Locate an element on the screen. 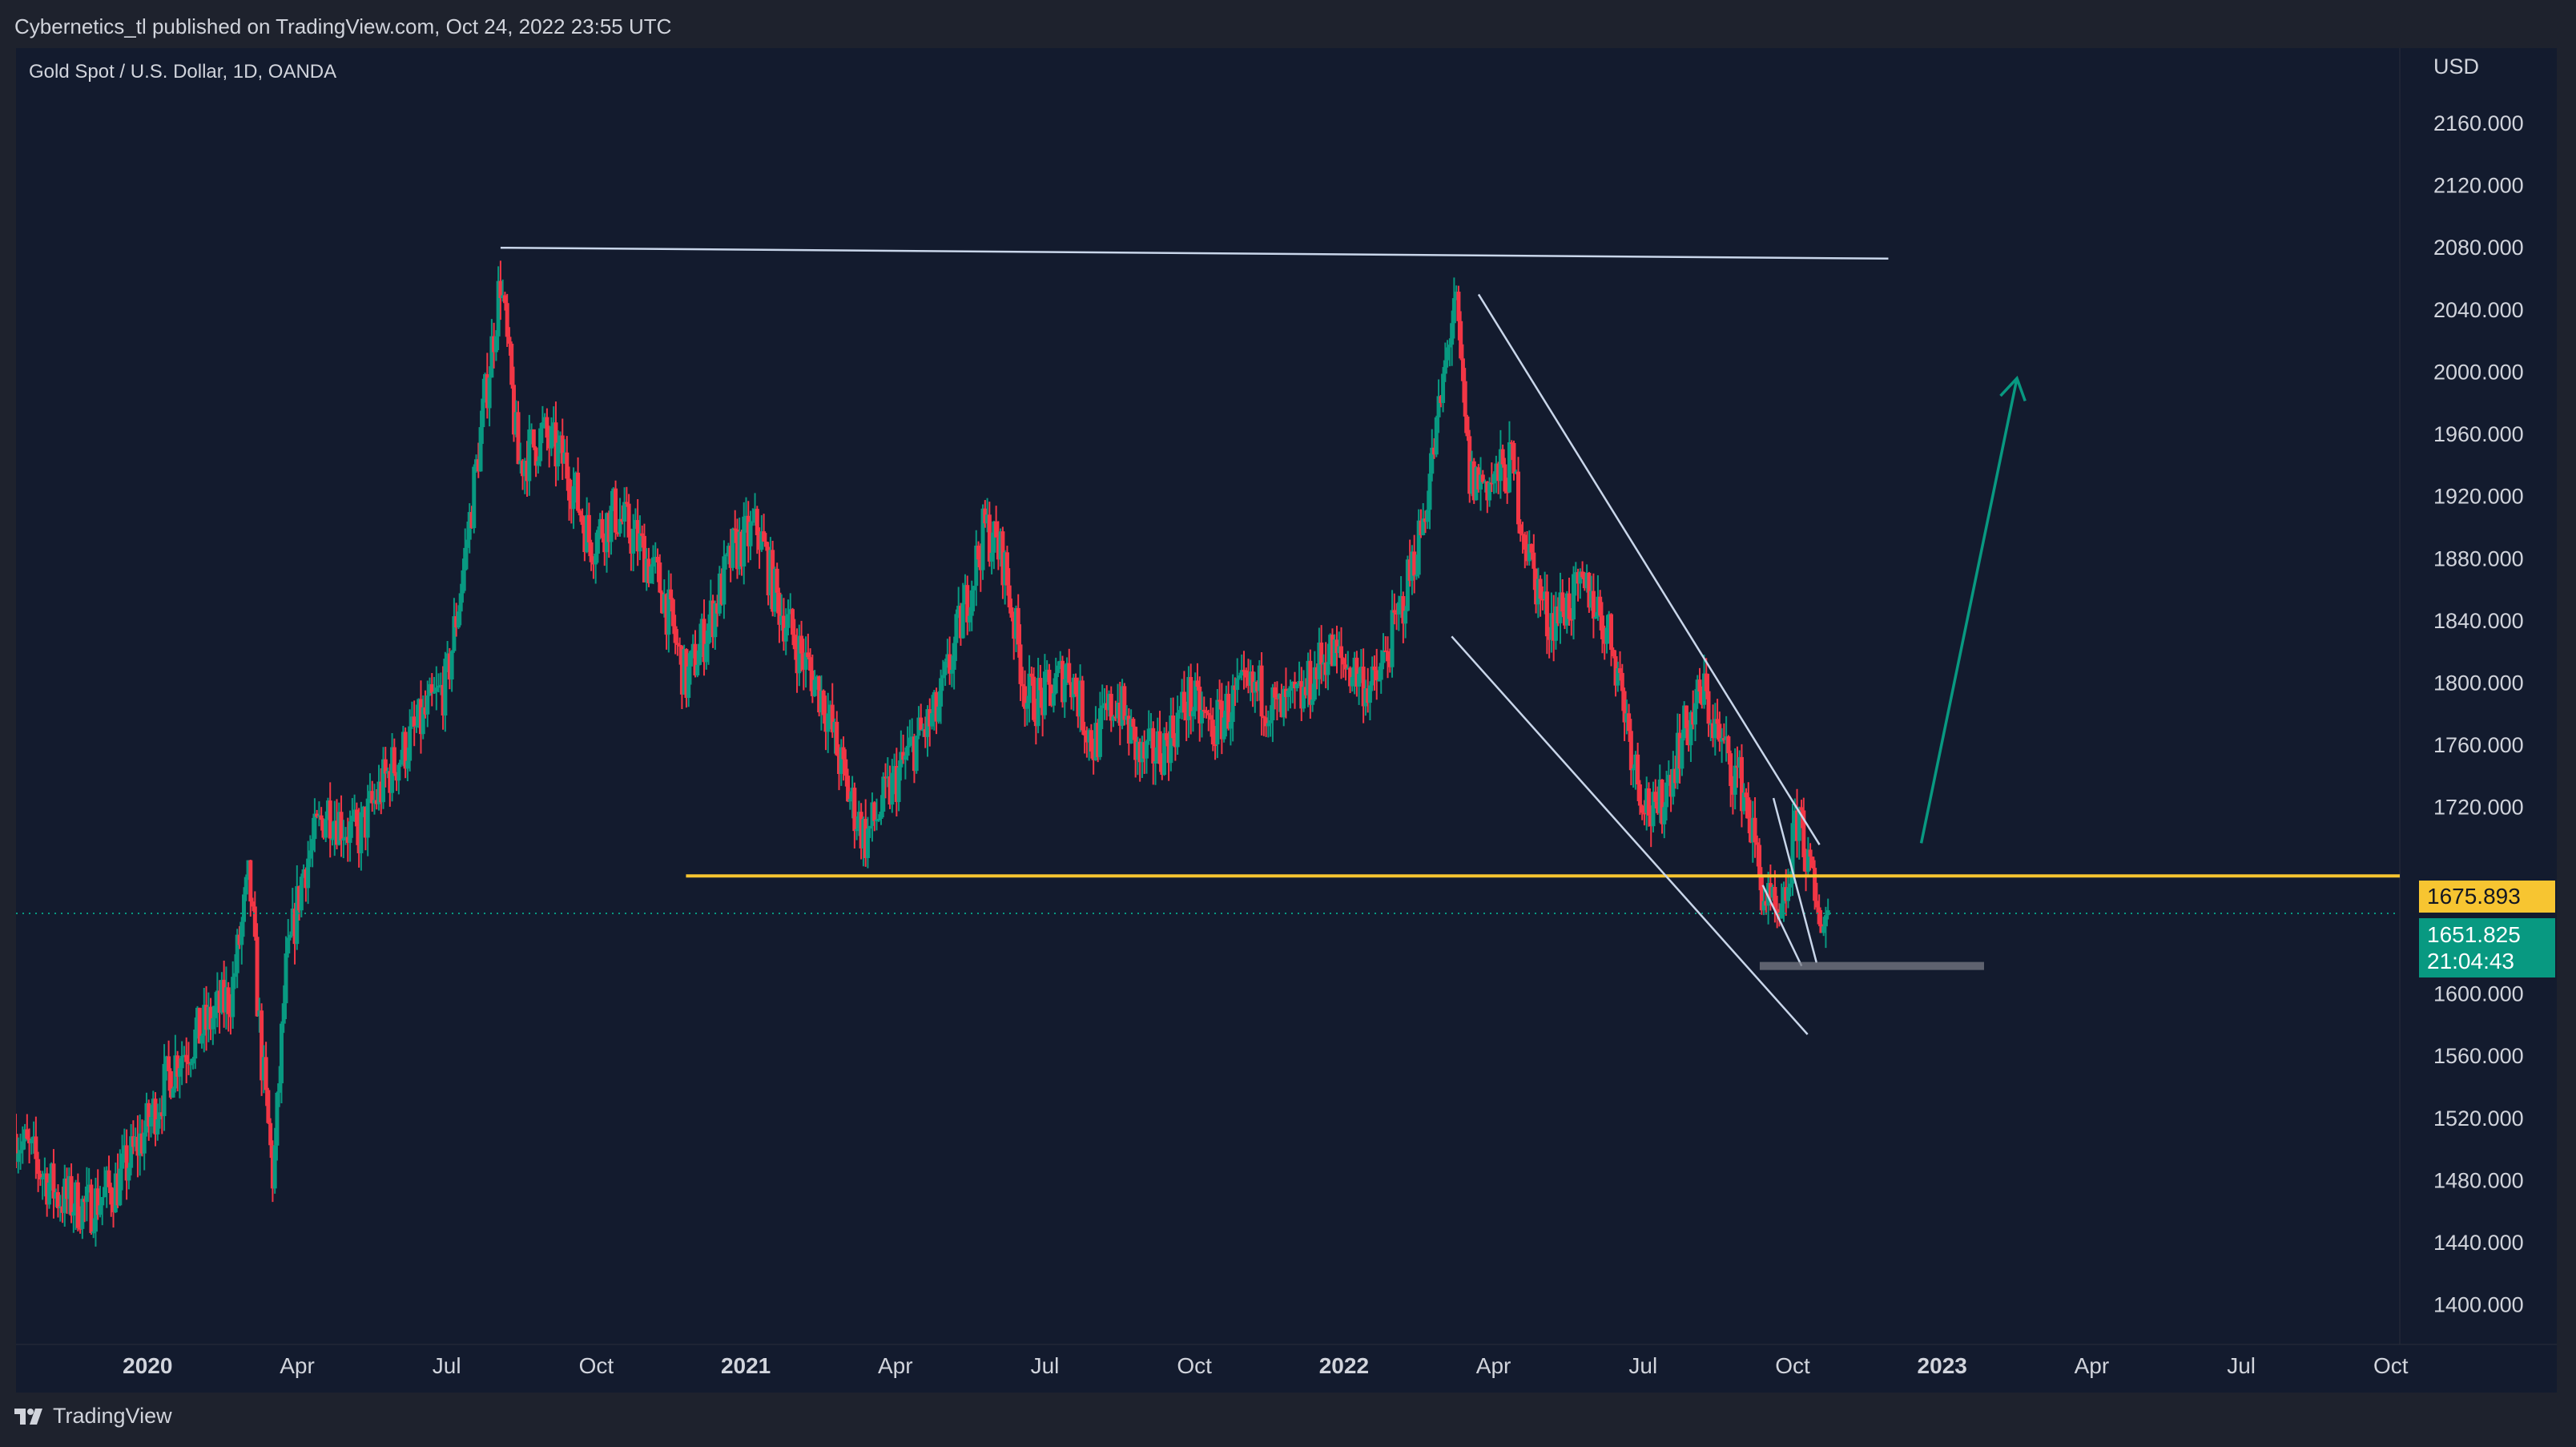 The width and height of the screenshot is (2576, 1447). currency-label: USD is located at coordinates (2457, 66).